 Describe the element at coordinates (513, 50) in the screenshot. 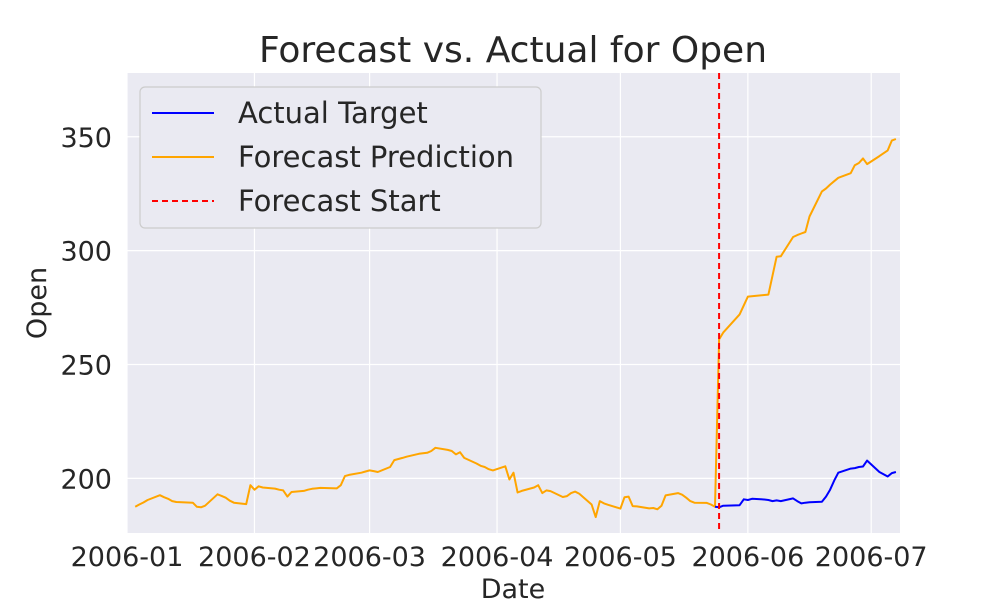

I see `chart-title: Forecast vs. Actual for Open` at that location.